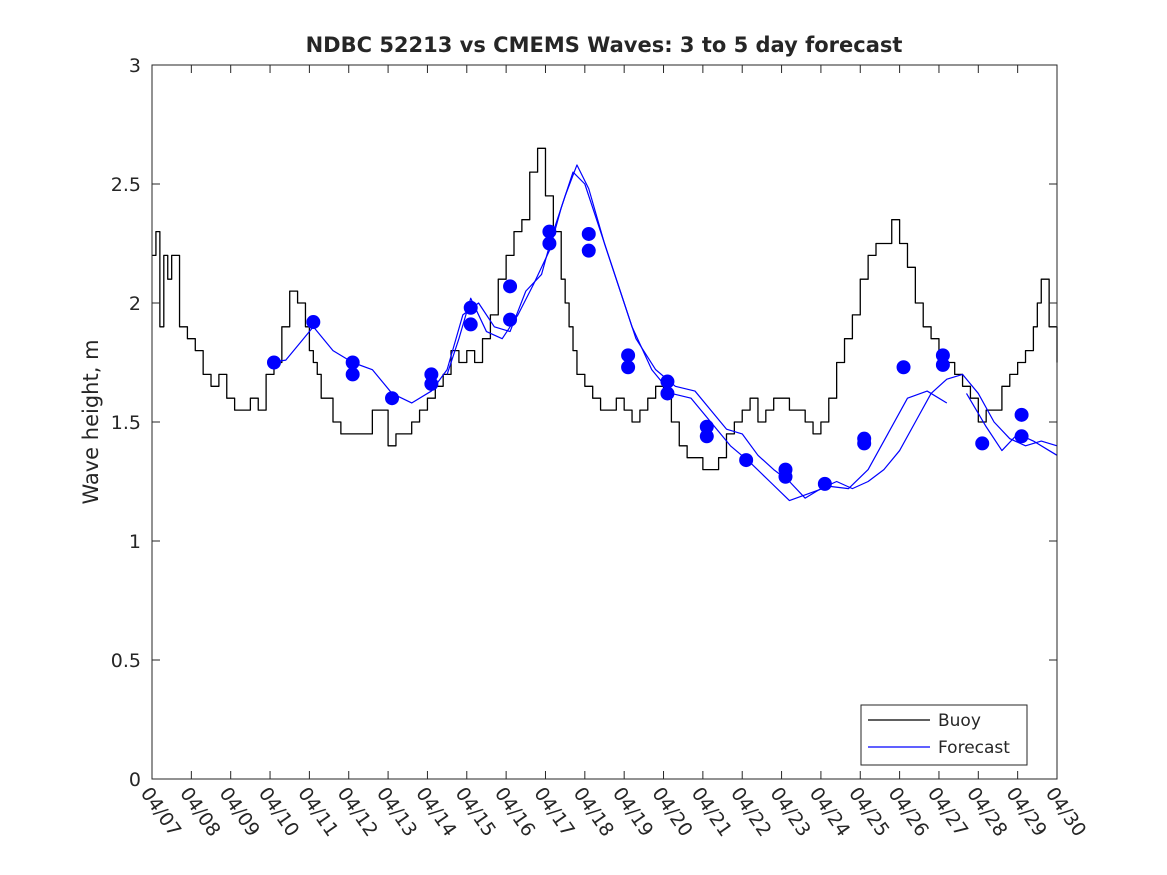  Describe the element at coordinates (126, 423) in the screenshot. I see `y-tick-label: 1.5` at that location.